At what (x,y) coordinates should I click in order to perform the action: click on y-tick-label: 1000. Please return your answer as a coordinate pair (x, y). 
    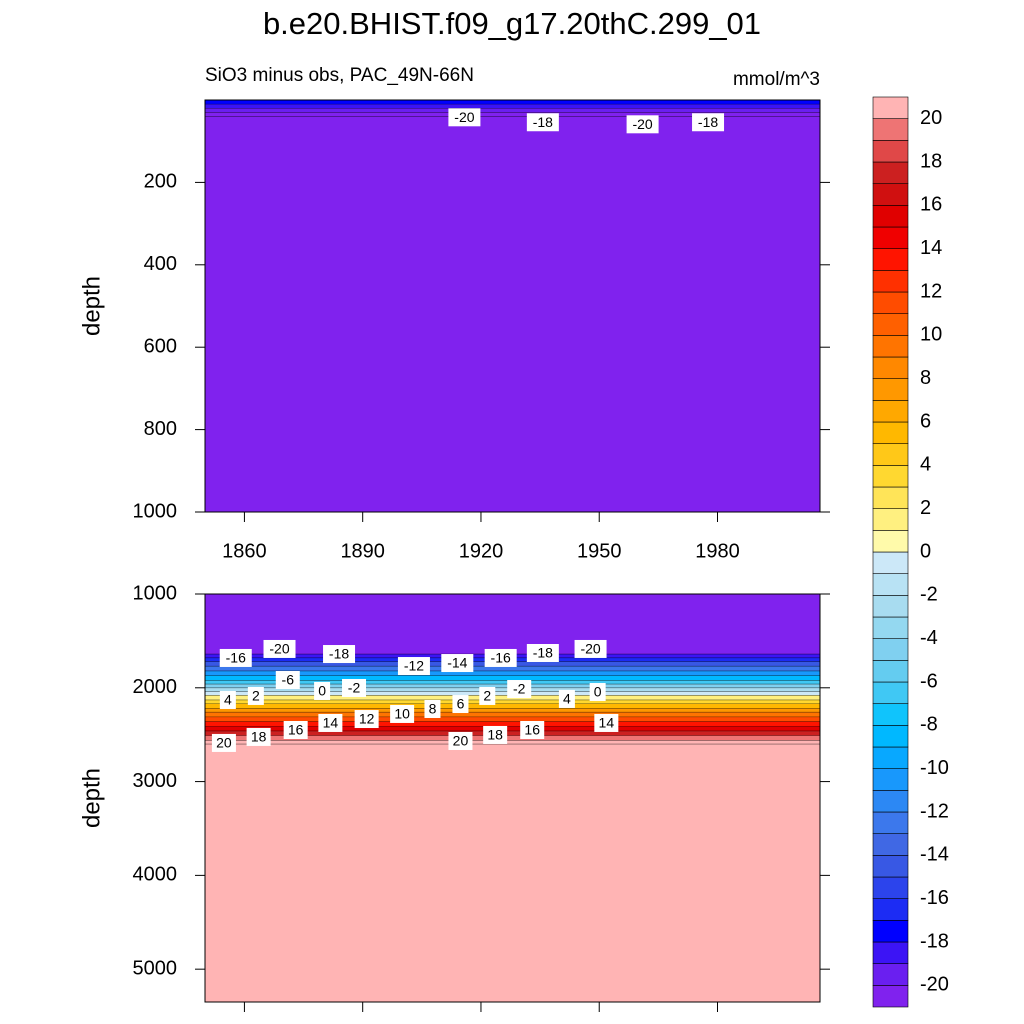
    Looking at the image, I should click on (155, 511).